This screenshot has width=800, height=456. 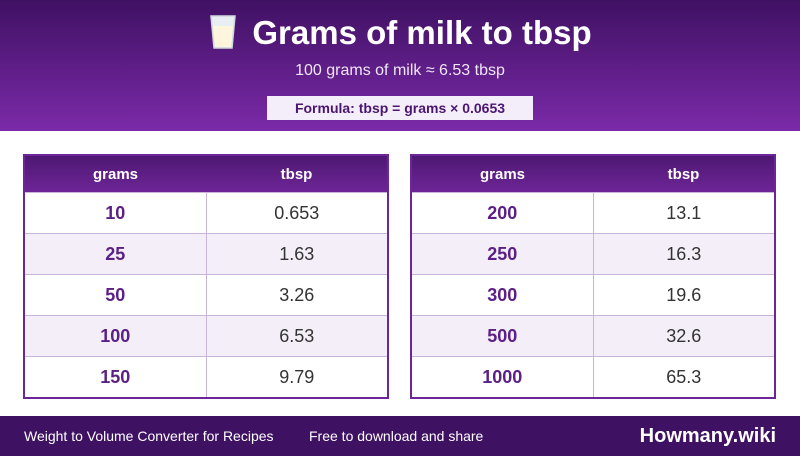 I want to click on table-cell: 150, so click(x=116, y=377).